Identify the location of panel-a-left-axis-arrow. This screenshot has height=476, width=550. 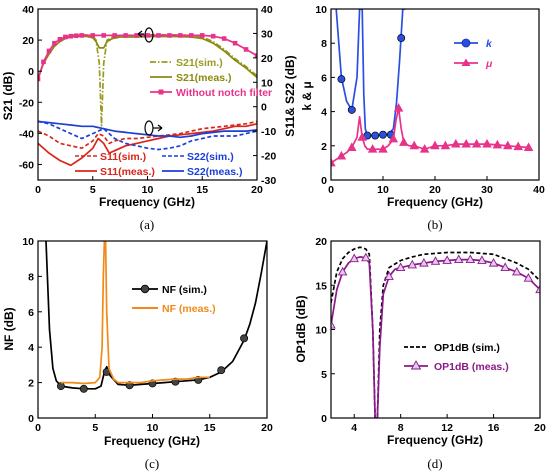
(145, 35).